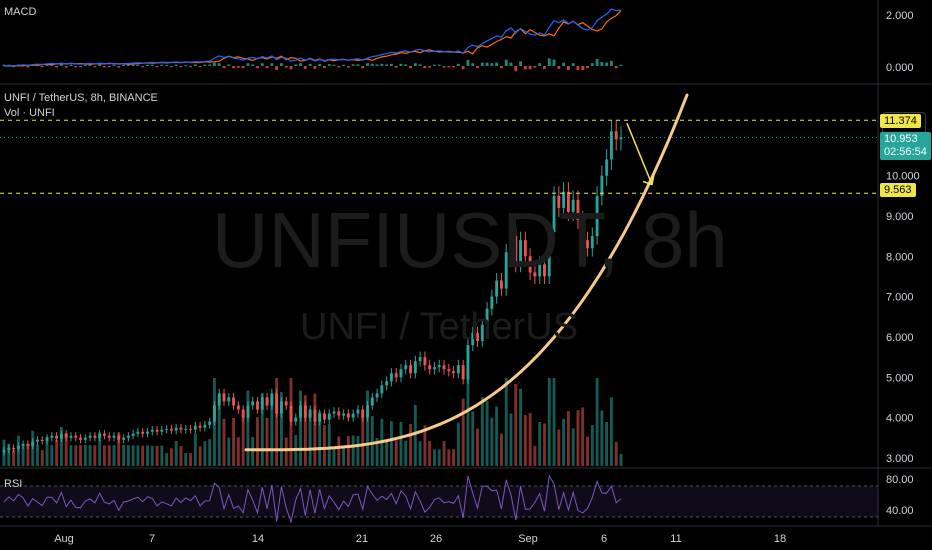 This screenshot has height=550, width=932. I want to click on price-tick-label: 7.000, so click(900, 298).